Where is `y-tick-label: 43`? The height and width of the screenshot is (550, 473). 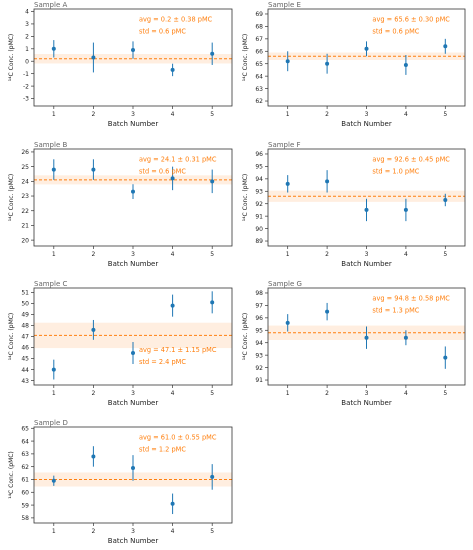 y-tick-label: 43 is located at coordinates (25, 381).